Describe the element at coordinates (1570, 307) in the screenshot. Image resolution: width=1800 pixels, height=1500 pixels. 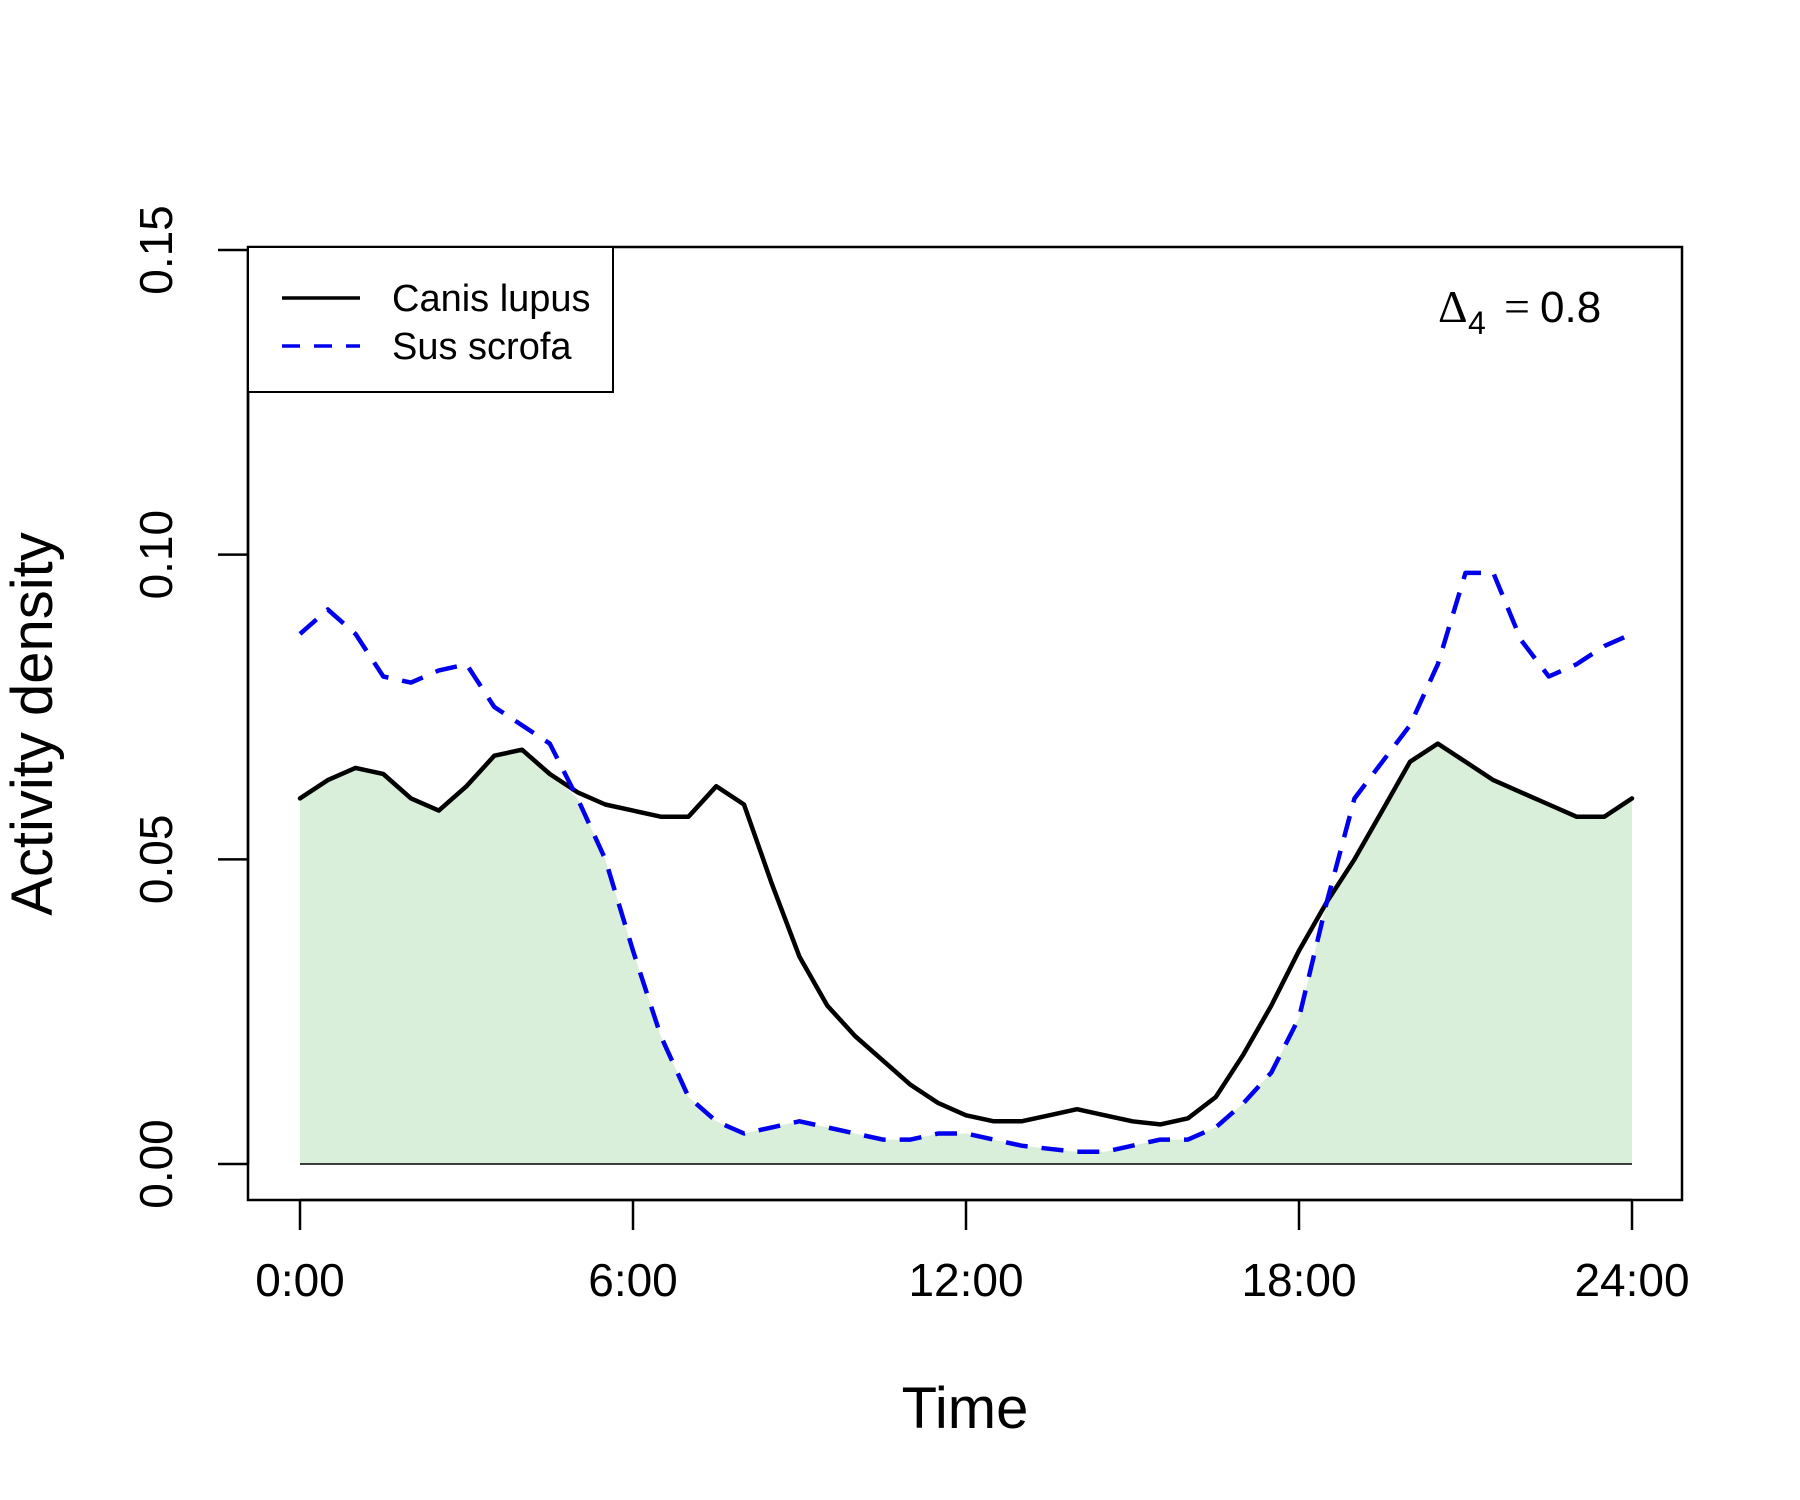
I see `annotation-value: 0.8` at that location.